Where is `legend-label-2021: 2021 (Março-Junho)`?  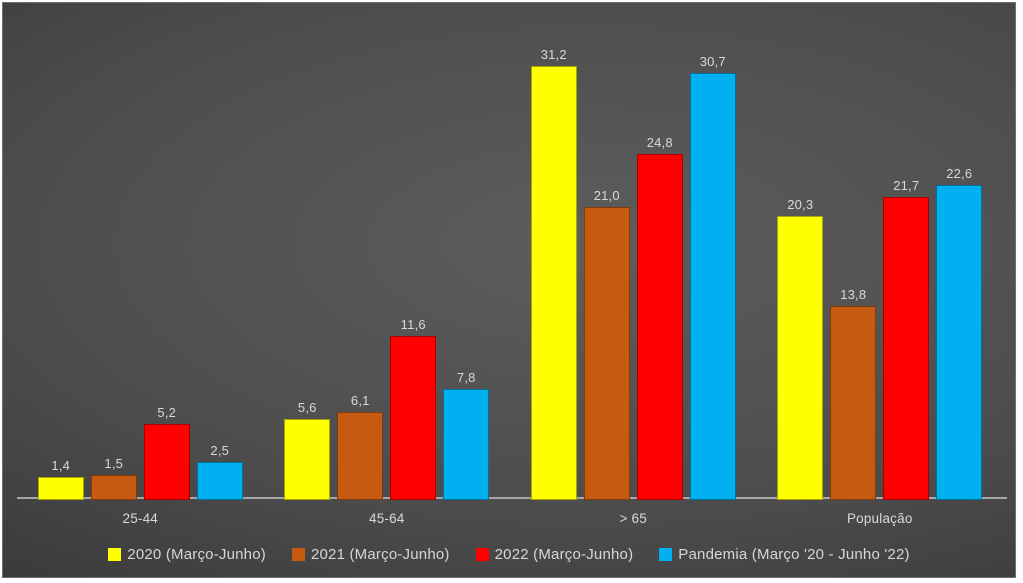 legend-label-2021: 2021 (Março-Junho) is located at coordinates (380, 554).